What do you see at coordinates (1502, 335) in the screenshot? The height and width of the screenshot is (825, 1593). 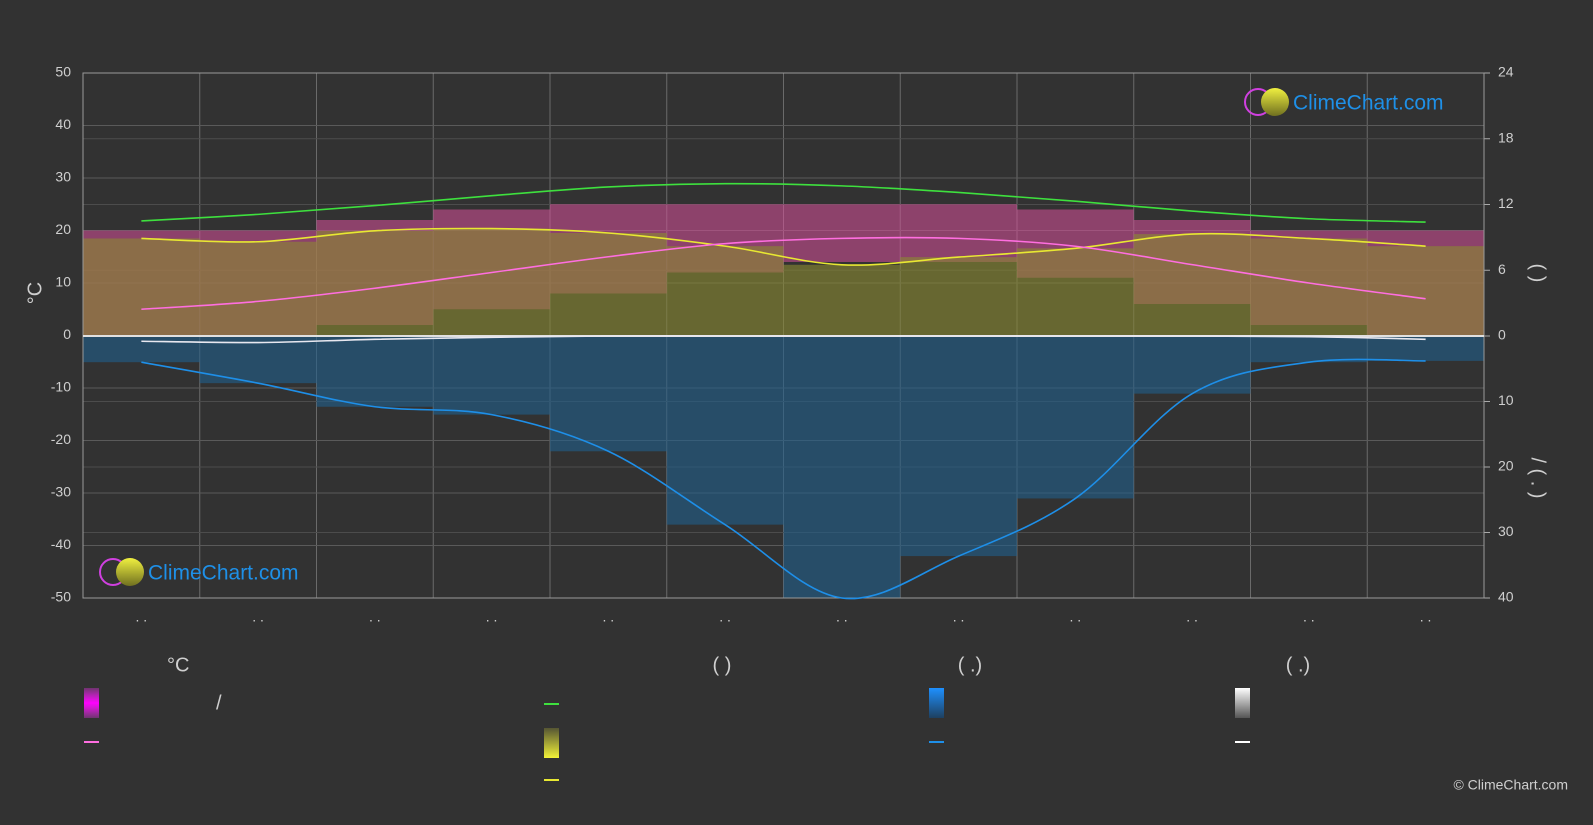 I see `y2-tick-label: 0` at bounding box center [1502, 335].